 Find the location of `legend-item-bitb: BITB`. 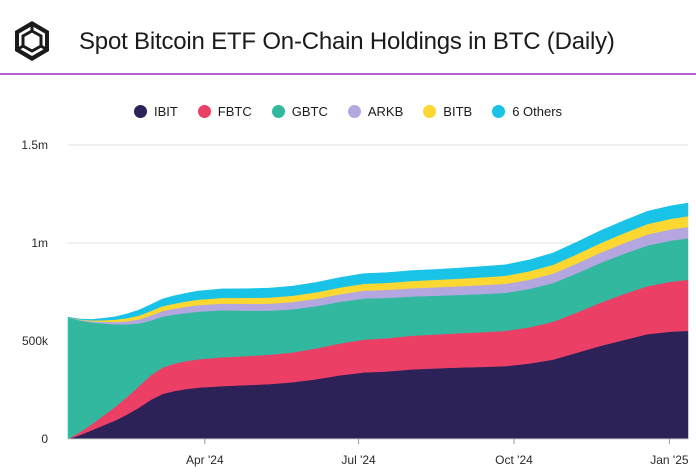

legend-item-bitb: BITB is located at coordinates (447, 111).